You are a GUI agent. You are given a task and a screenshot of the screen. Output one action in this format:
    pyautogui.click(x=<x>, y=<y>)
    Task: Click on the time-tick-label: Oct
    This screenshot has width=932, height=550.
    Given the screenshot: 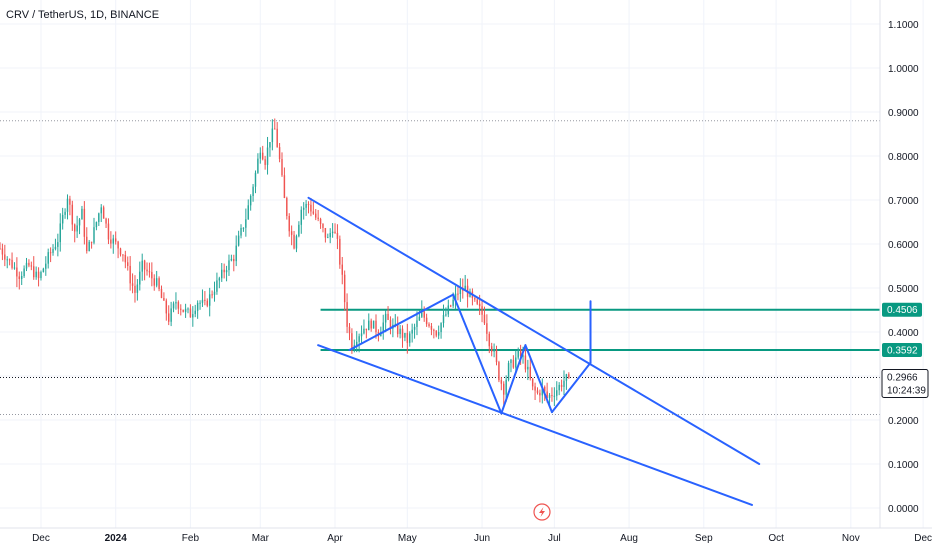 What is the action you would take?
    pyautogui.click(x=776, y=538)
    